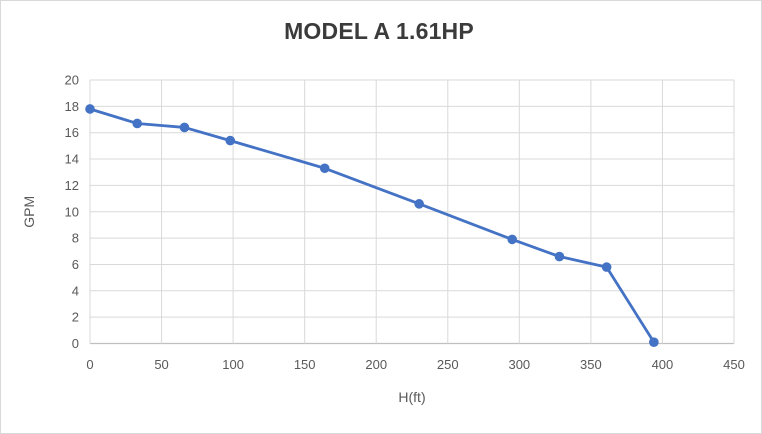  Describe the element at coordinates (75, 290) in the screenshot. I see `y-tick-label: 4` at that location.